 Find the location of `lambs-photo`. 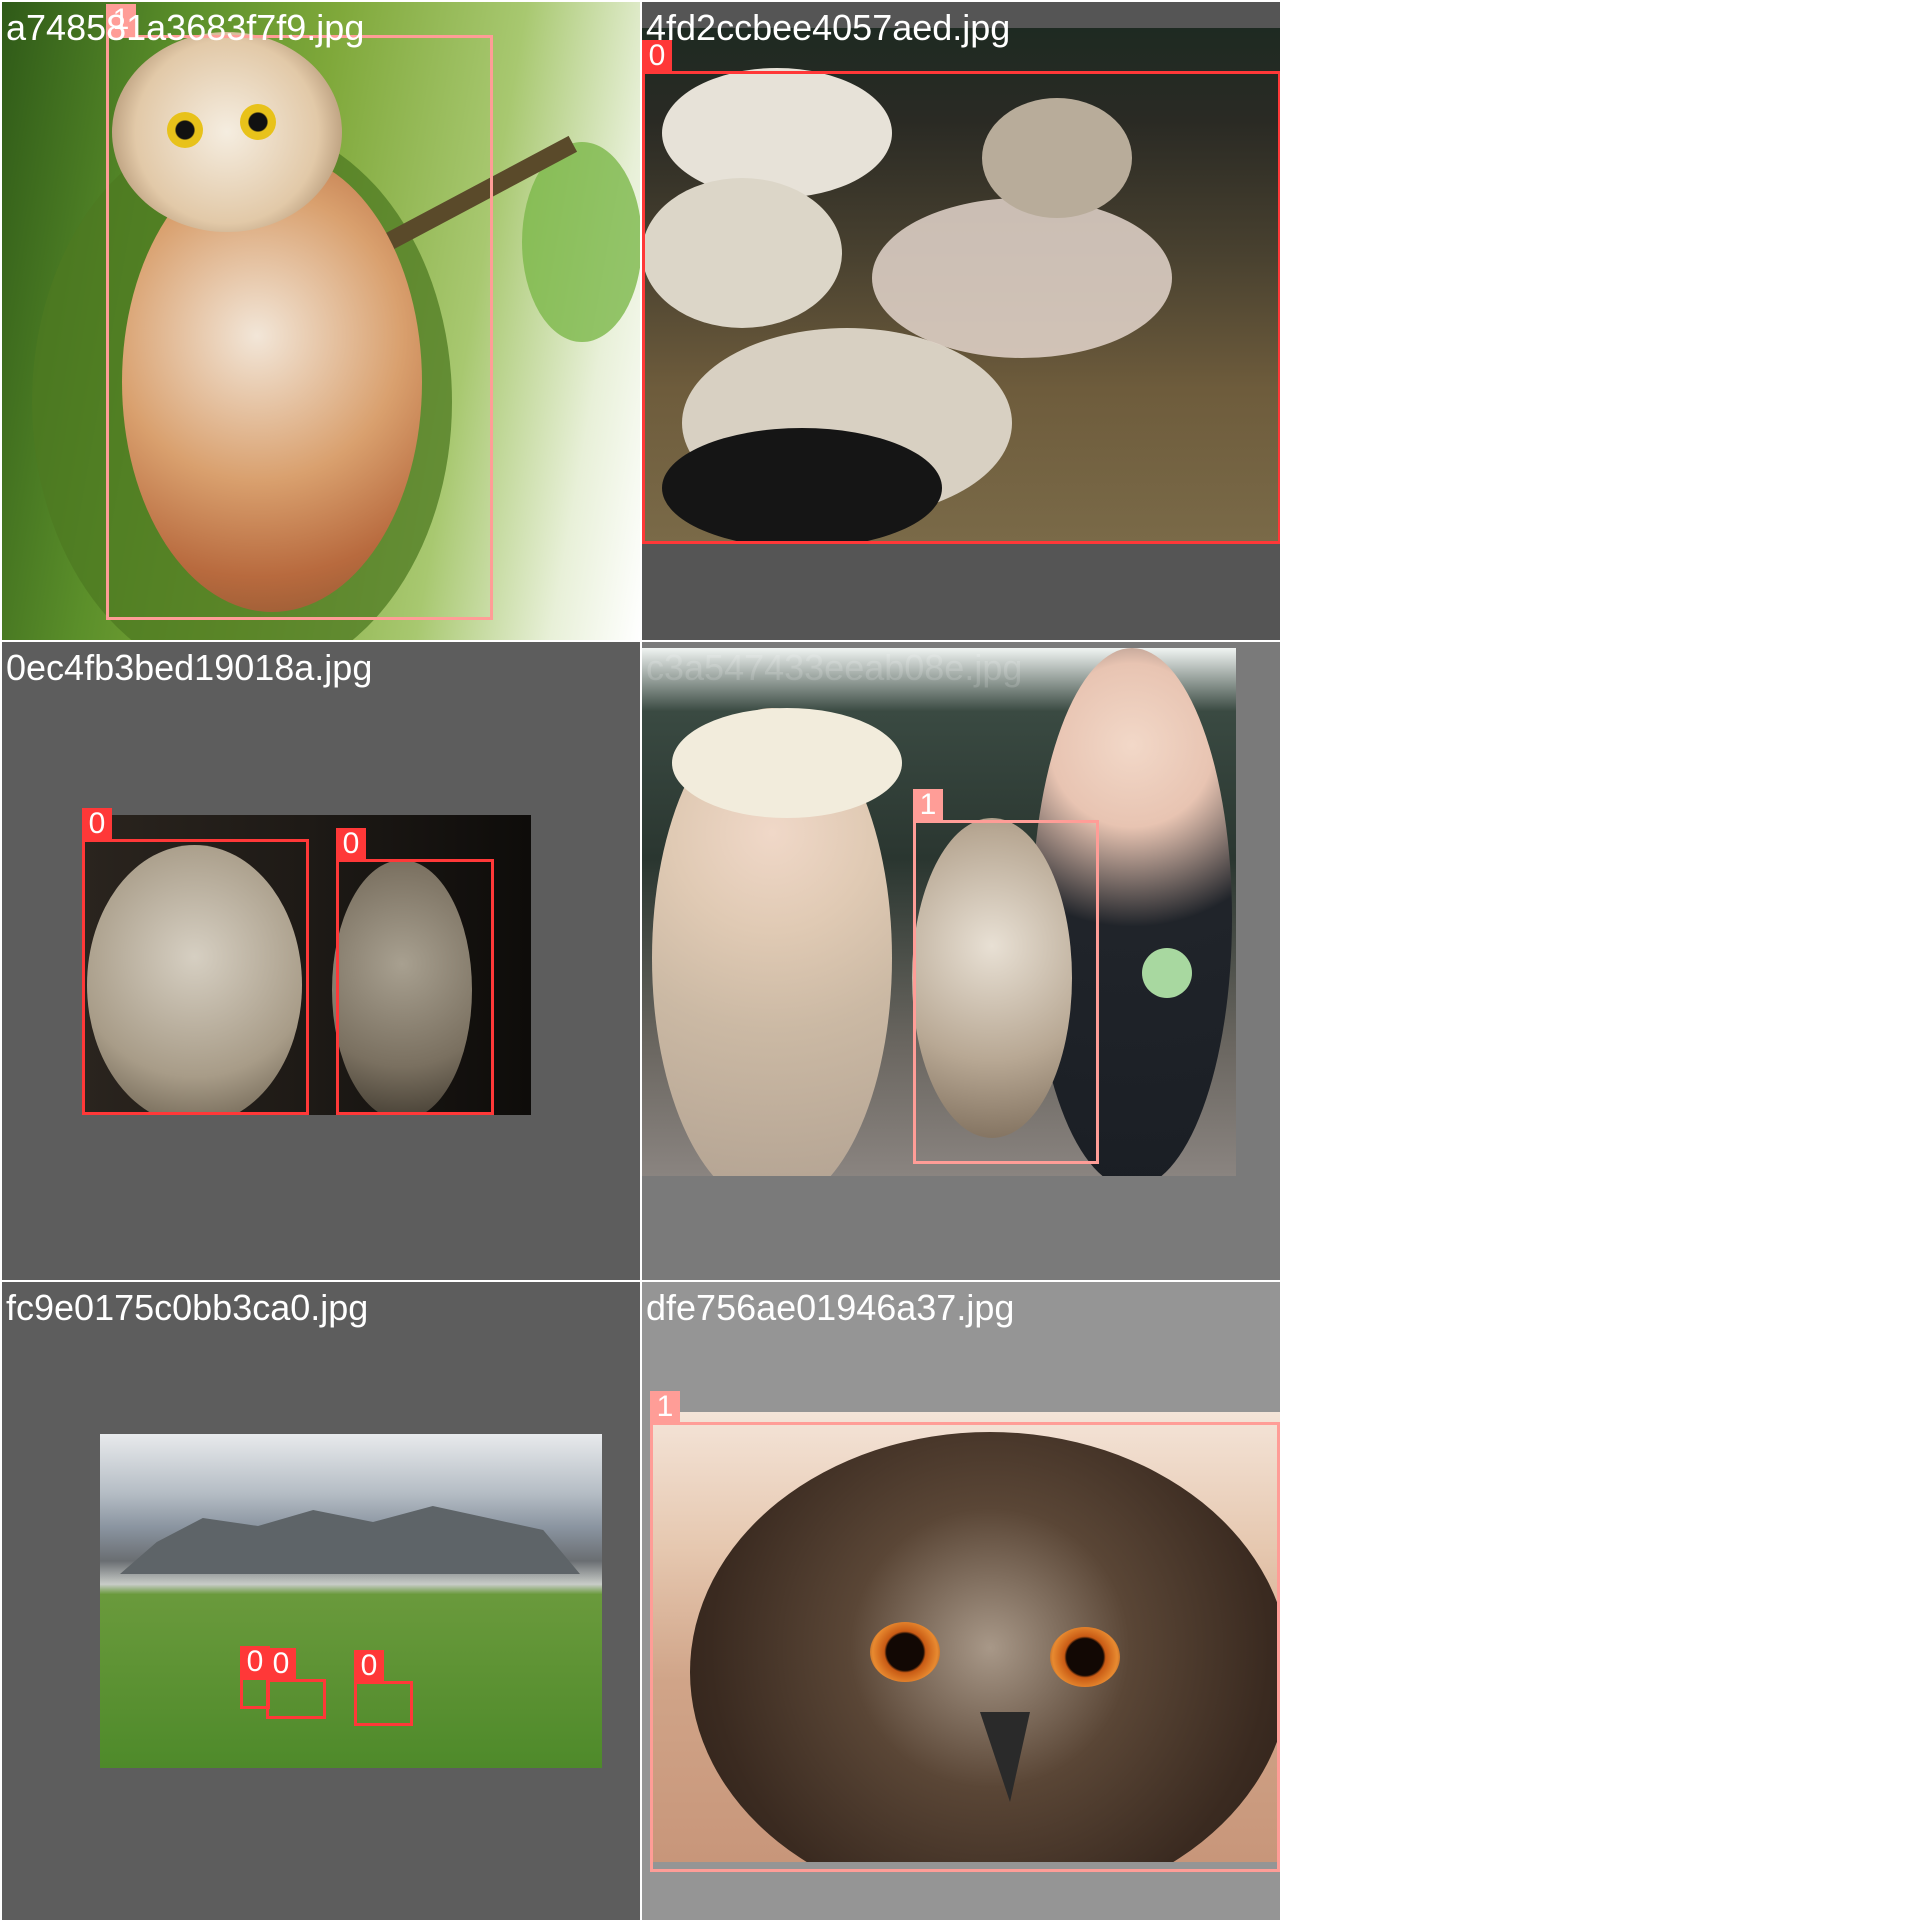

lambs-photo is located at coordinates (306, 965).